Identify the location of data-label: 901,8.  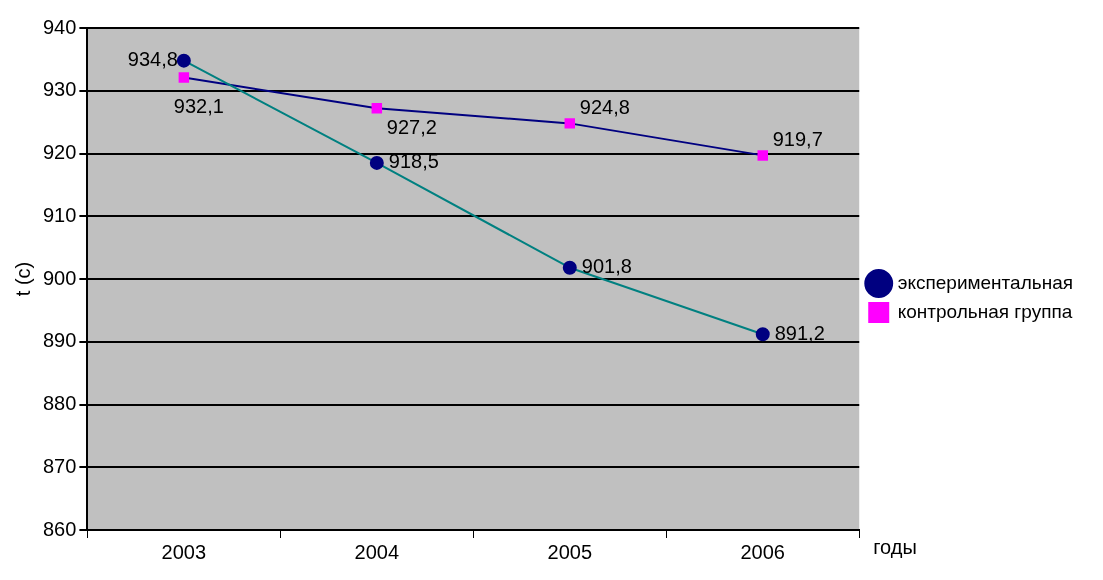
(606, 266).